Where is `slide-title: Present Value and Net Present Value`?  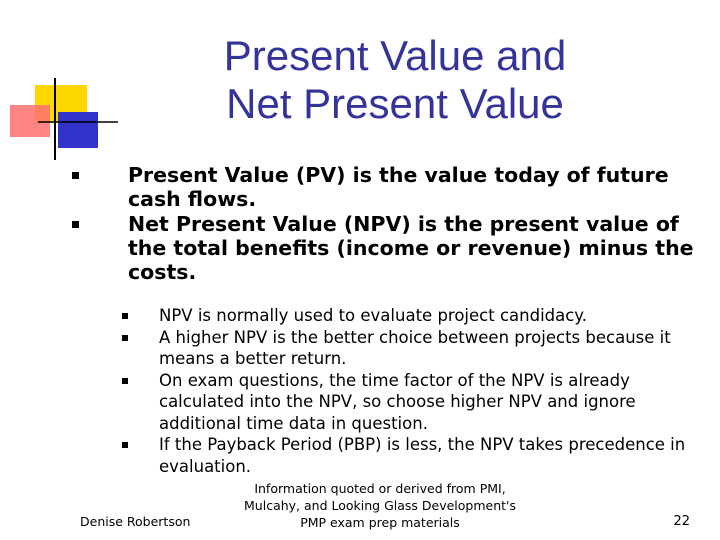 slide-title: Present Value and Net Present Value is located at coordinates (395, 80).